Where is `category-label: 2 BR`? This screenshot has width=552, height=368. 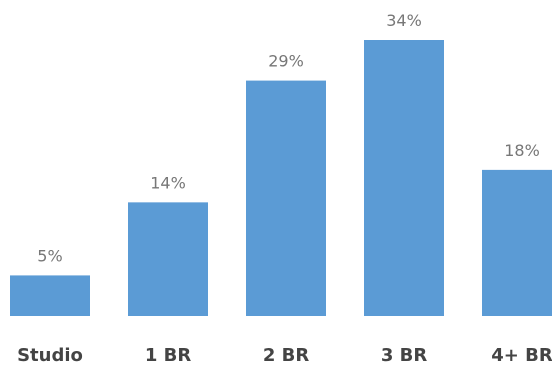
category-label: 2 BR is located at coordinates (286, 355).